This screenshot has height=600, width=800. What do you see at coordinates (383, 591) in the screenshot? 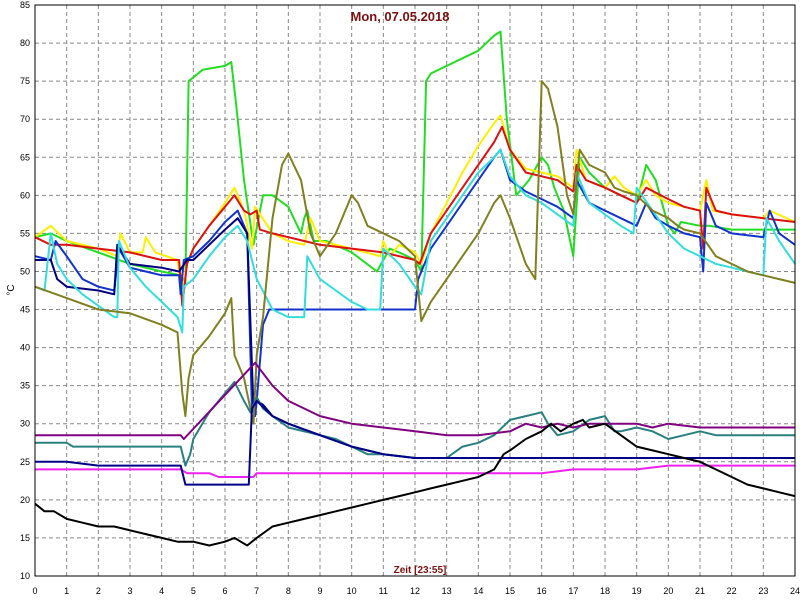
I see `x-tick-label: 11` at bounding box center [383, 591].